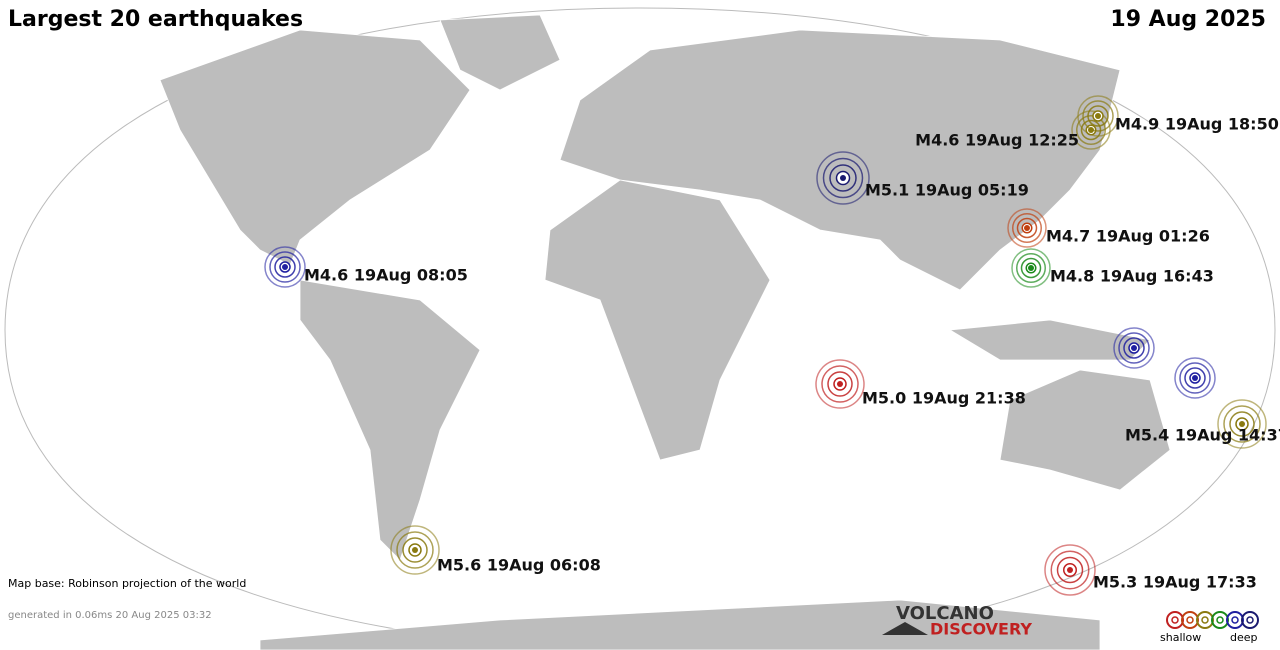  Describe the element at coordinates (945, 613) in the screenshot. I see `logo-volcano: VOLCANO` at that location.